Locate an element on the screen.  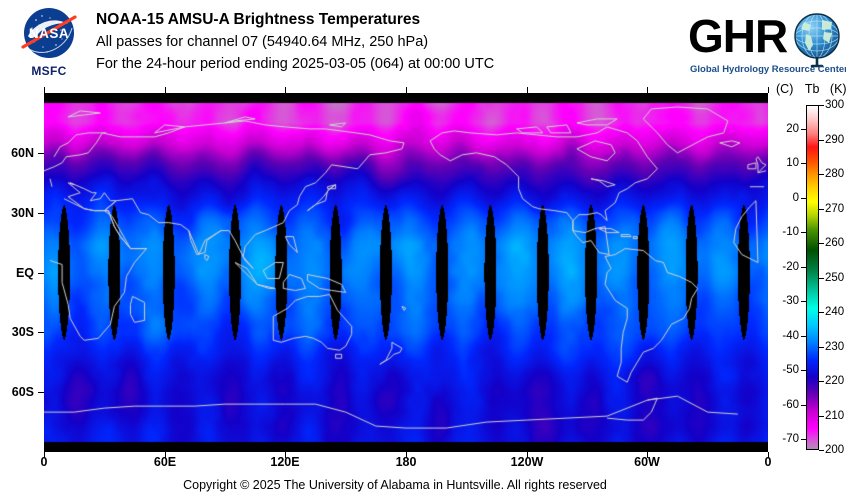
colorbar-kelvin-label: 280 is located at coordinates (835, 174).